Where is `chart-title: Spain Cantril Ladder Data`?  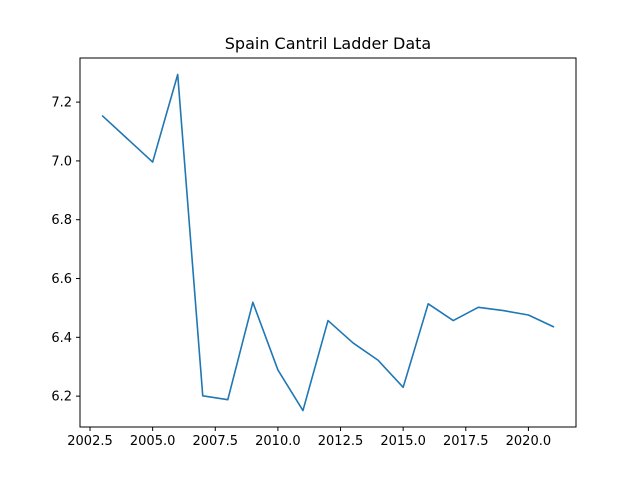
chart-title: Spain Cantril Ladder Data is located at coordinates (328, 43).